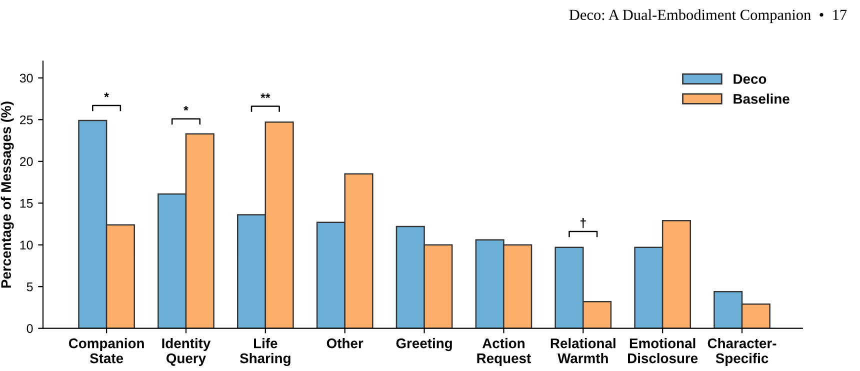 The width and height of the screenshot is (860, 371). I want to click on y-tick-label: 30, so click(26, 78).